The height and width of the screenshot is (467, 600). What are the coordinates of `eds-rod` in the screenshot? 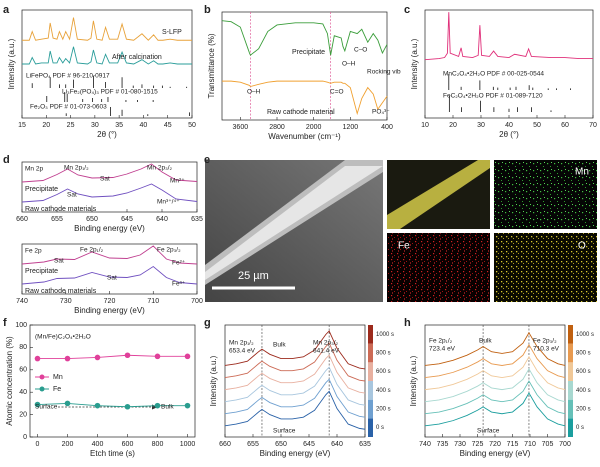 It's located at (438, 194).